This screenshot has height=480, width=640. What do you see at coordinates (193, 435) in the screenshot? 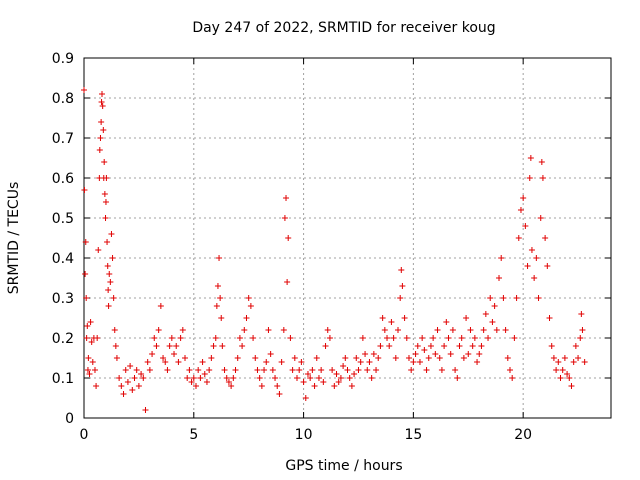
I see `x-tick-label: 5` at bounding box center [193, 435].